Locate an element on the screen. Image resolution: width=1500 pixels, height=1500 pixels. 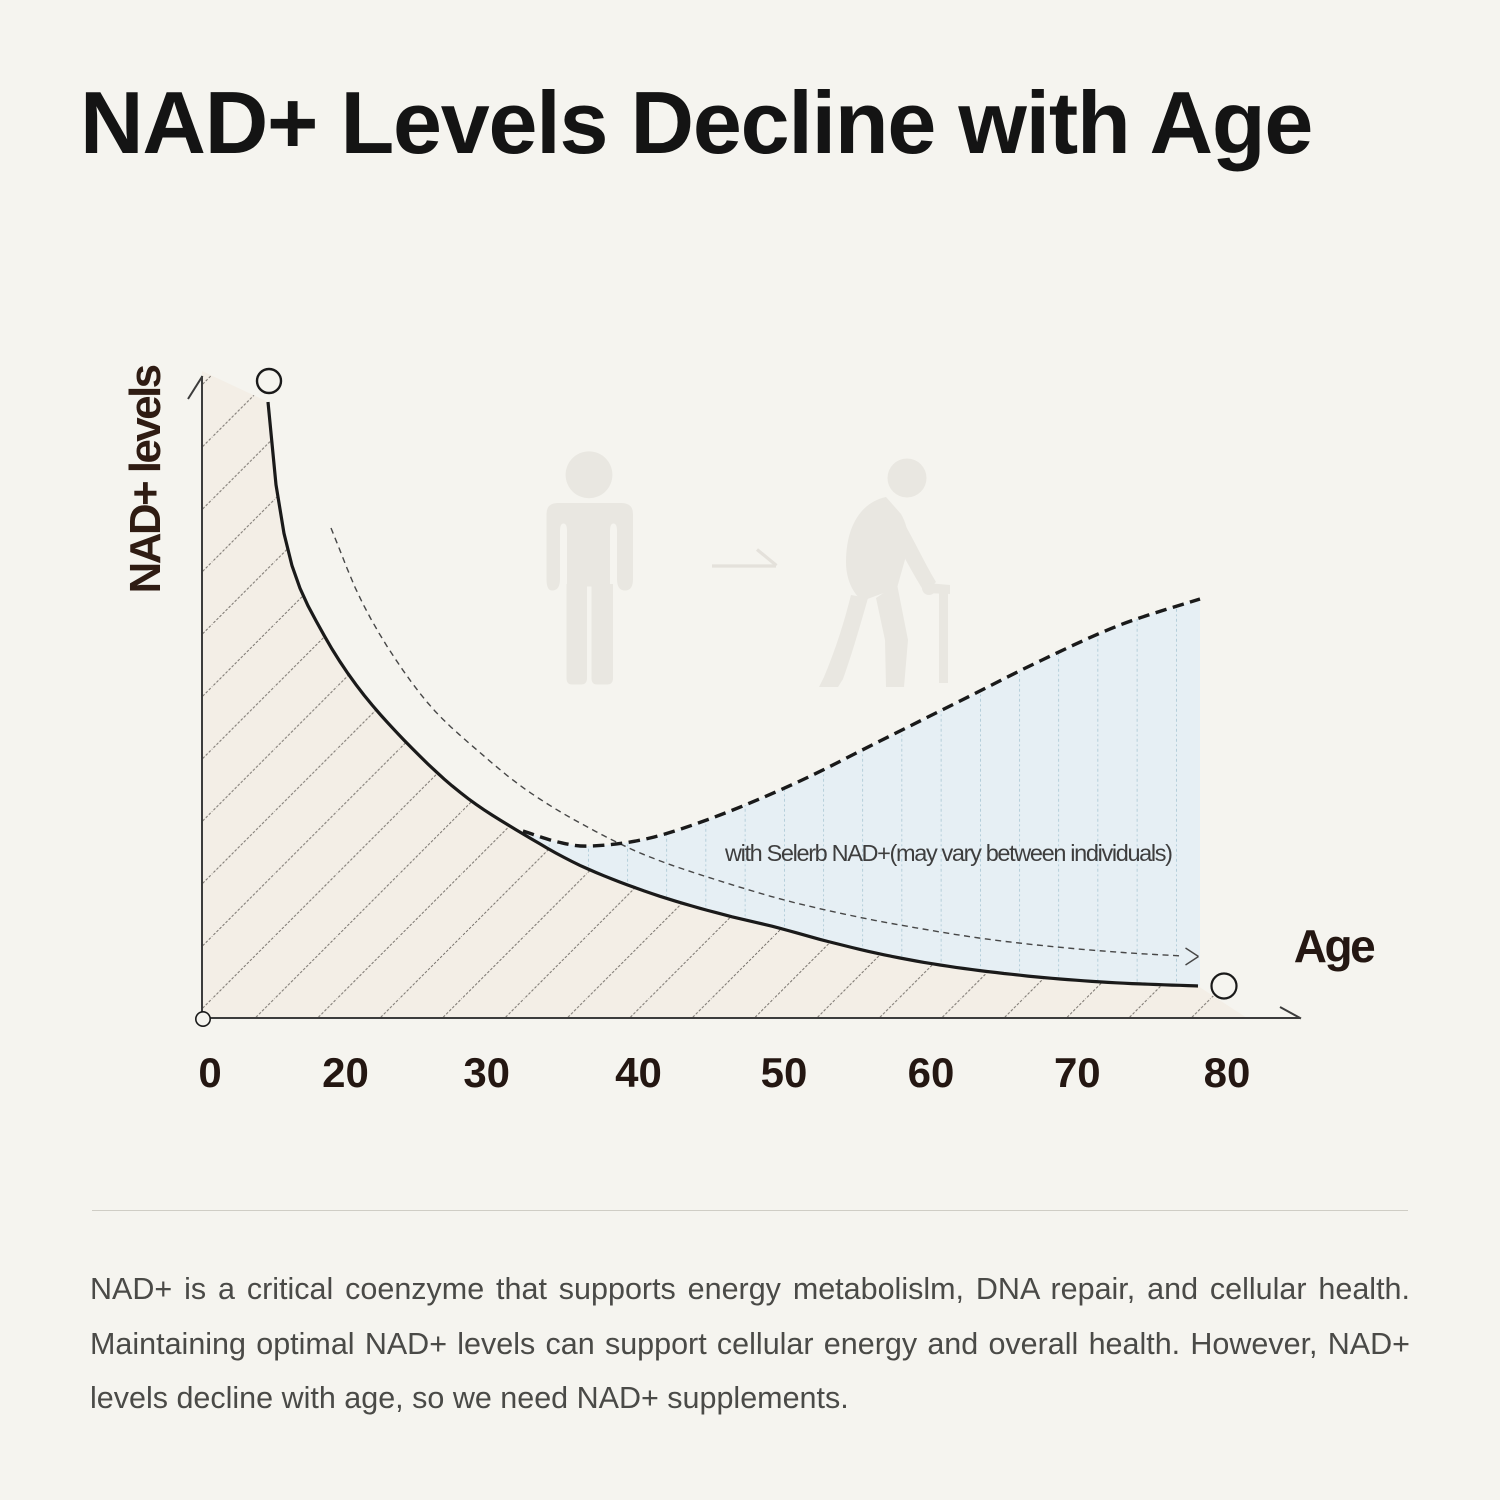
svg-text: 50 is located at coordinates (784, 1072).